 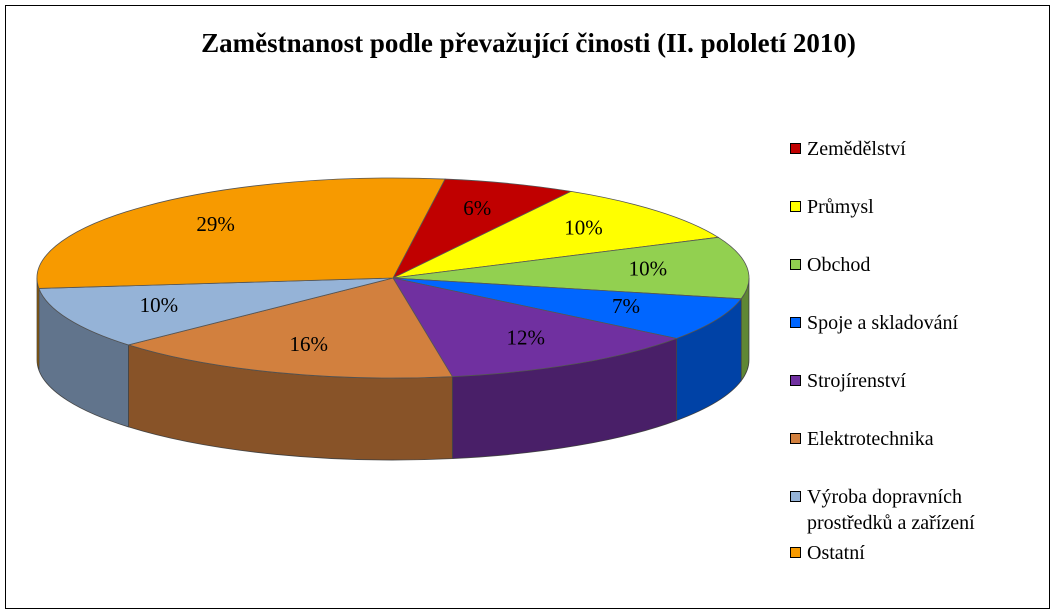 What do you see at coordinates (920, 265) in the screenshot?
I see `legend-item: Obchod` at bounding box center [920, 265].